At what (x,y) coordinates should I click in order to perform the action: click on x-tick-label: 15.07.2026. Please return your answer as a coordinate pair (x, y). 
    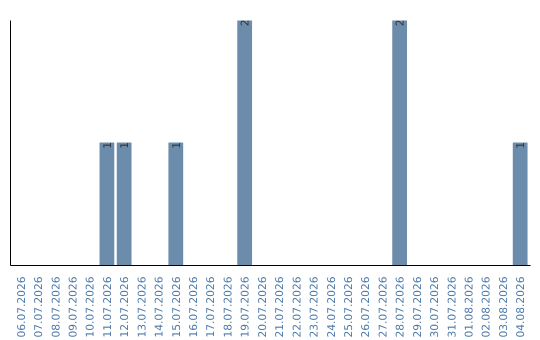
    Looking at the image, I should click on (176, 307).